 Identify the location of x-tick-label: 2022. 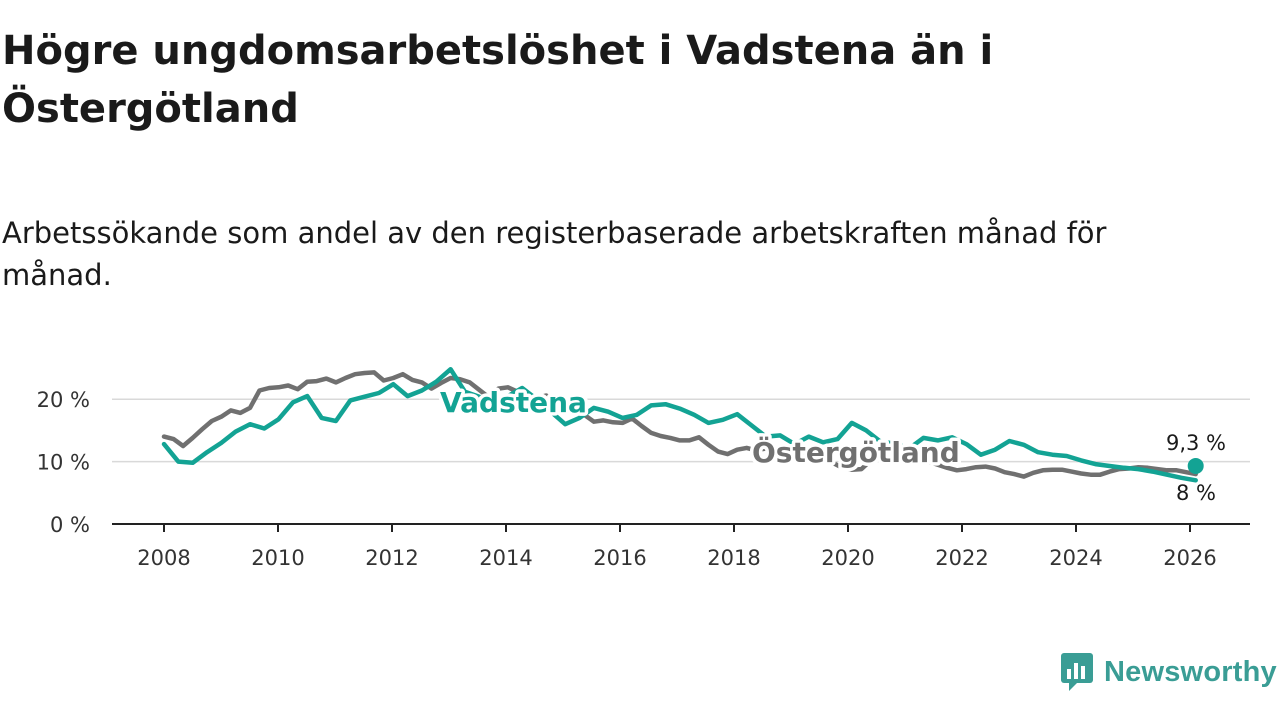
(961, 558).